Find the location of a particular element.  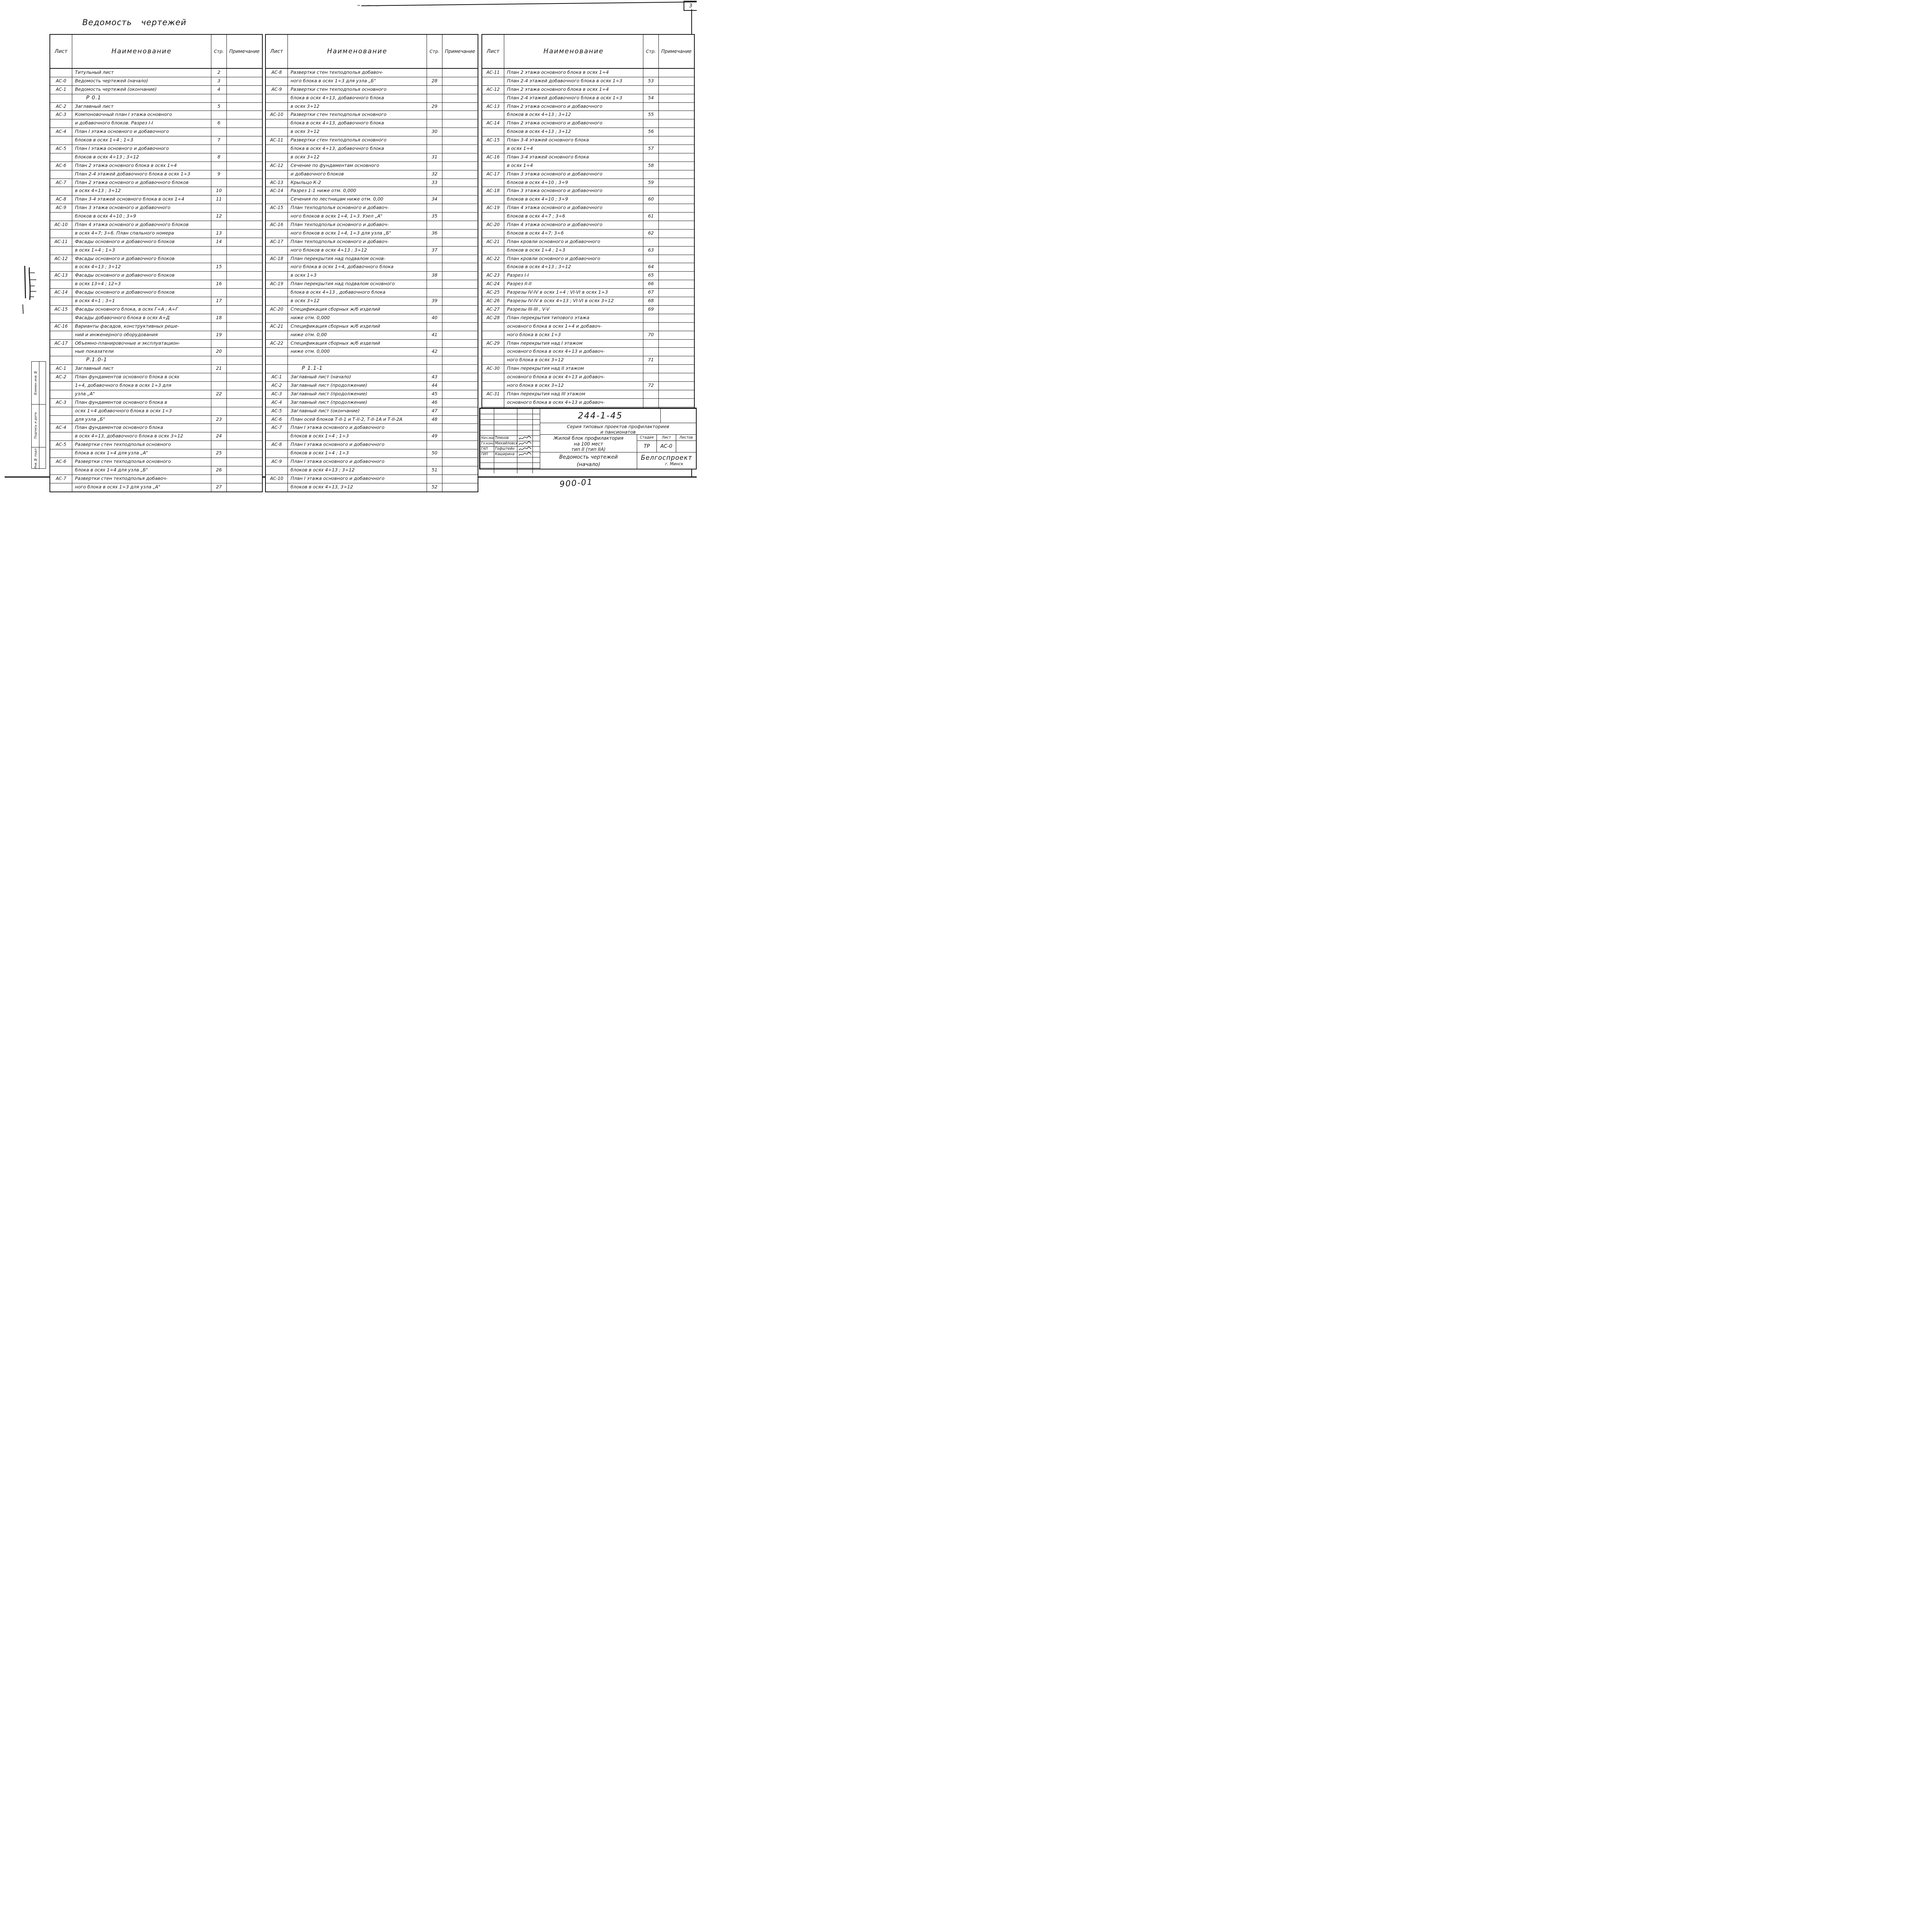

table-row: в осях 4÷7; 3÷6. План спального номера 13 is located at coordinates (156, 234).